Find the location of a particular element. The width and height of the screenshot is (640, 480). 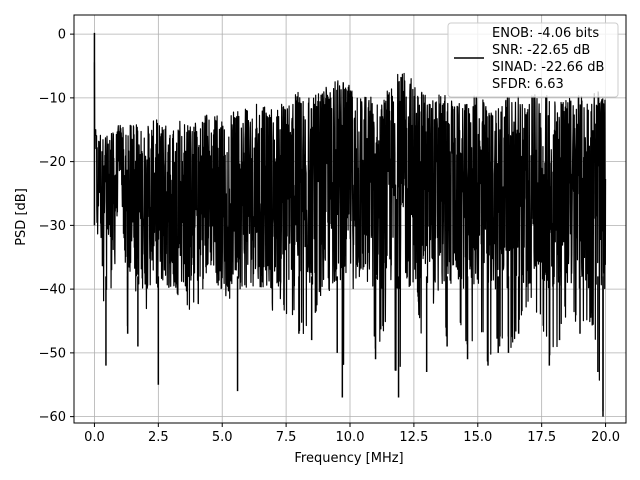

legend-entry-sinad: SINAD: -22.66 dB is located at coordinates (548, 67).